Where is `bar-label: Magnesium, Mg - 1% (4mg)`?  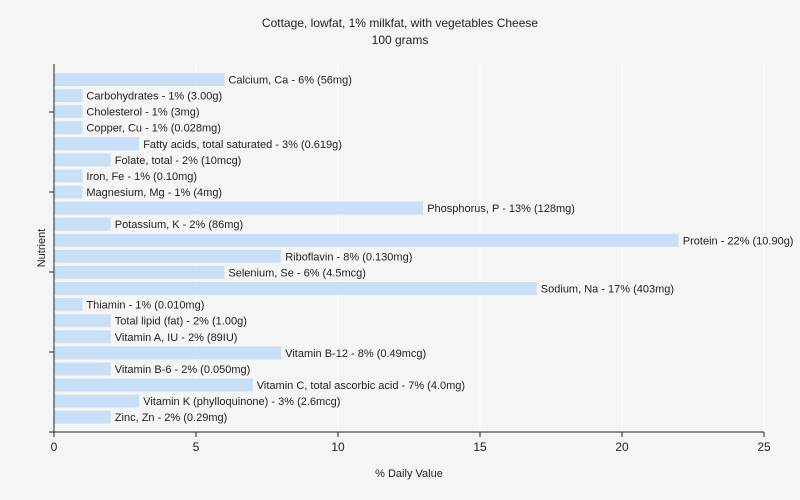
bar-label: Magnesium, Mg - 1% (4mg) is located at coordinates (154, 193).